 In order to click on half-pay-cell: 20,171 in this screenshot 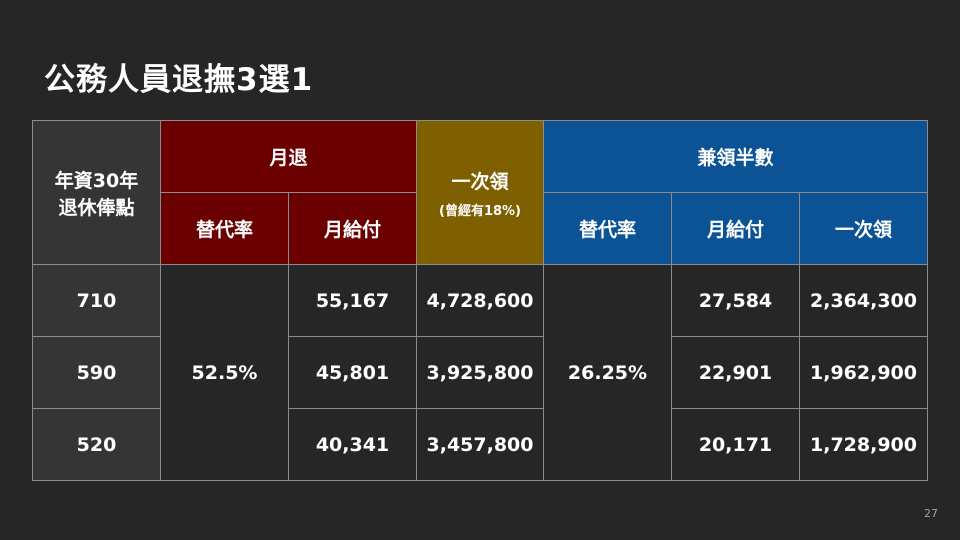, I will do `click(735, 444)`.